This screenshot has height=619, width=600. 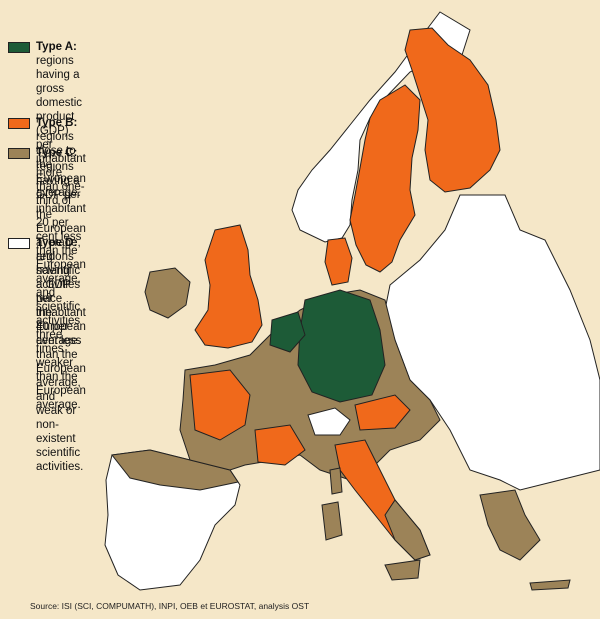 I want to click on legend-text-line: weaker than the European, so click(x=61, y=377).